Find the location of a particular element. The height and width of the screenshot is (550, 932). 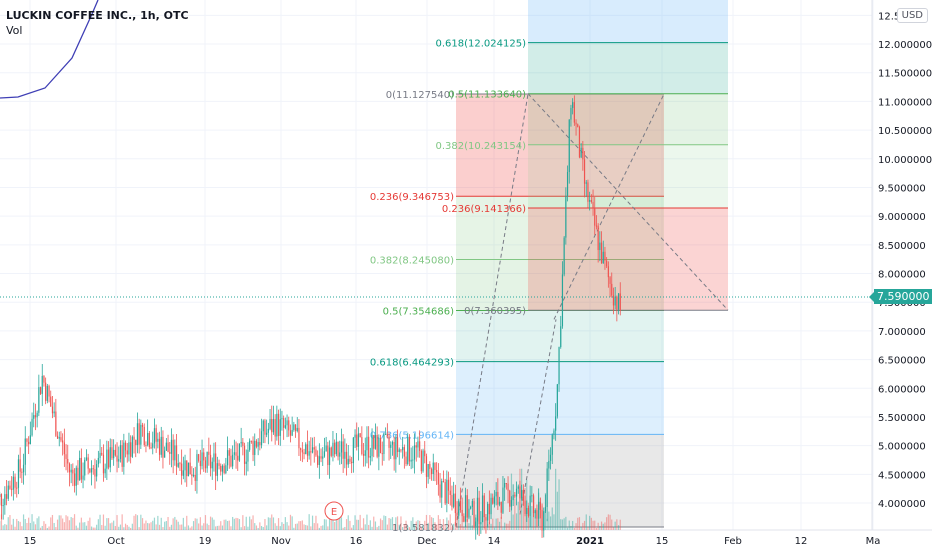

fib1-trend-line is located at coordinates (492, 310).